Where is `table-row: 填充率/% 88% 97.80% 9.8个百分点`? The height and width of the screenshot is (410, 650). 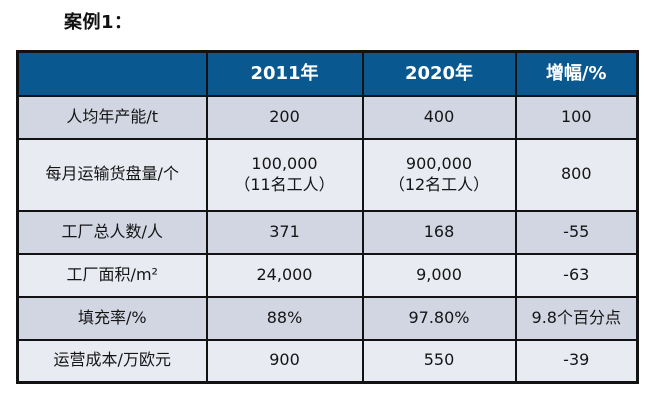 table-row: 填充率/% 88% 97.80% 9.8个百分点 is located at coordinates (327, 318).